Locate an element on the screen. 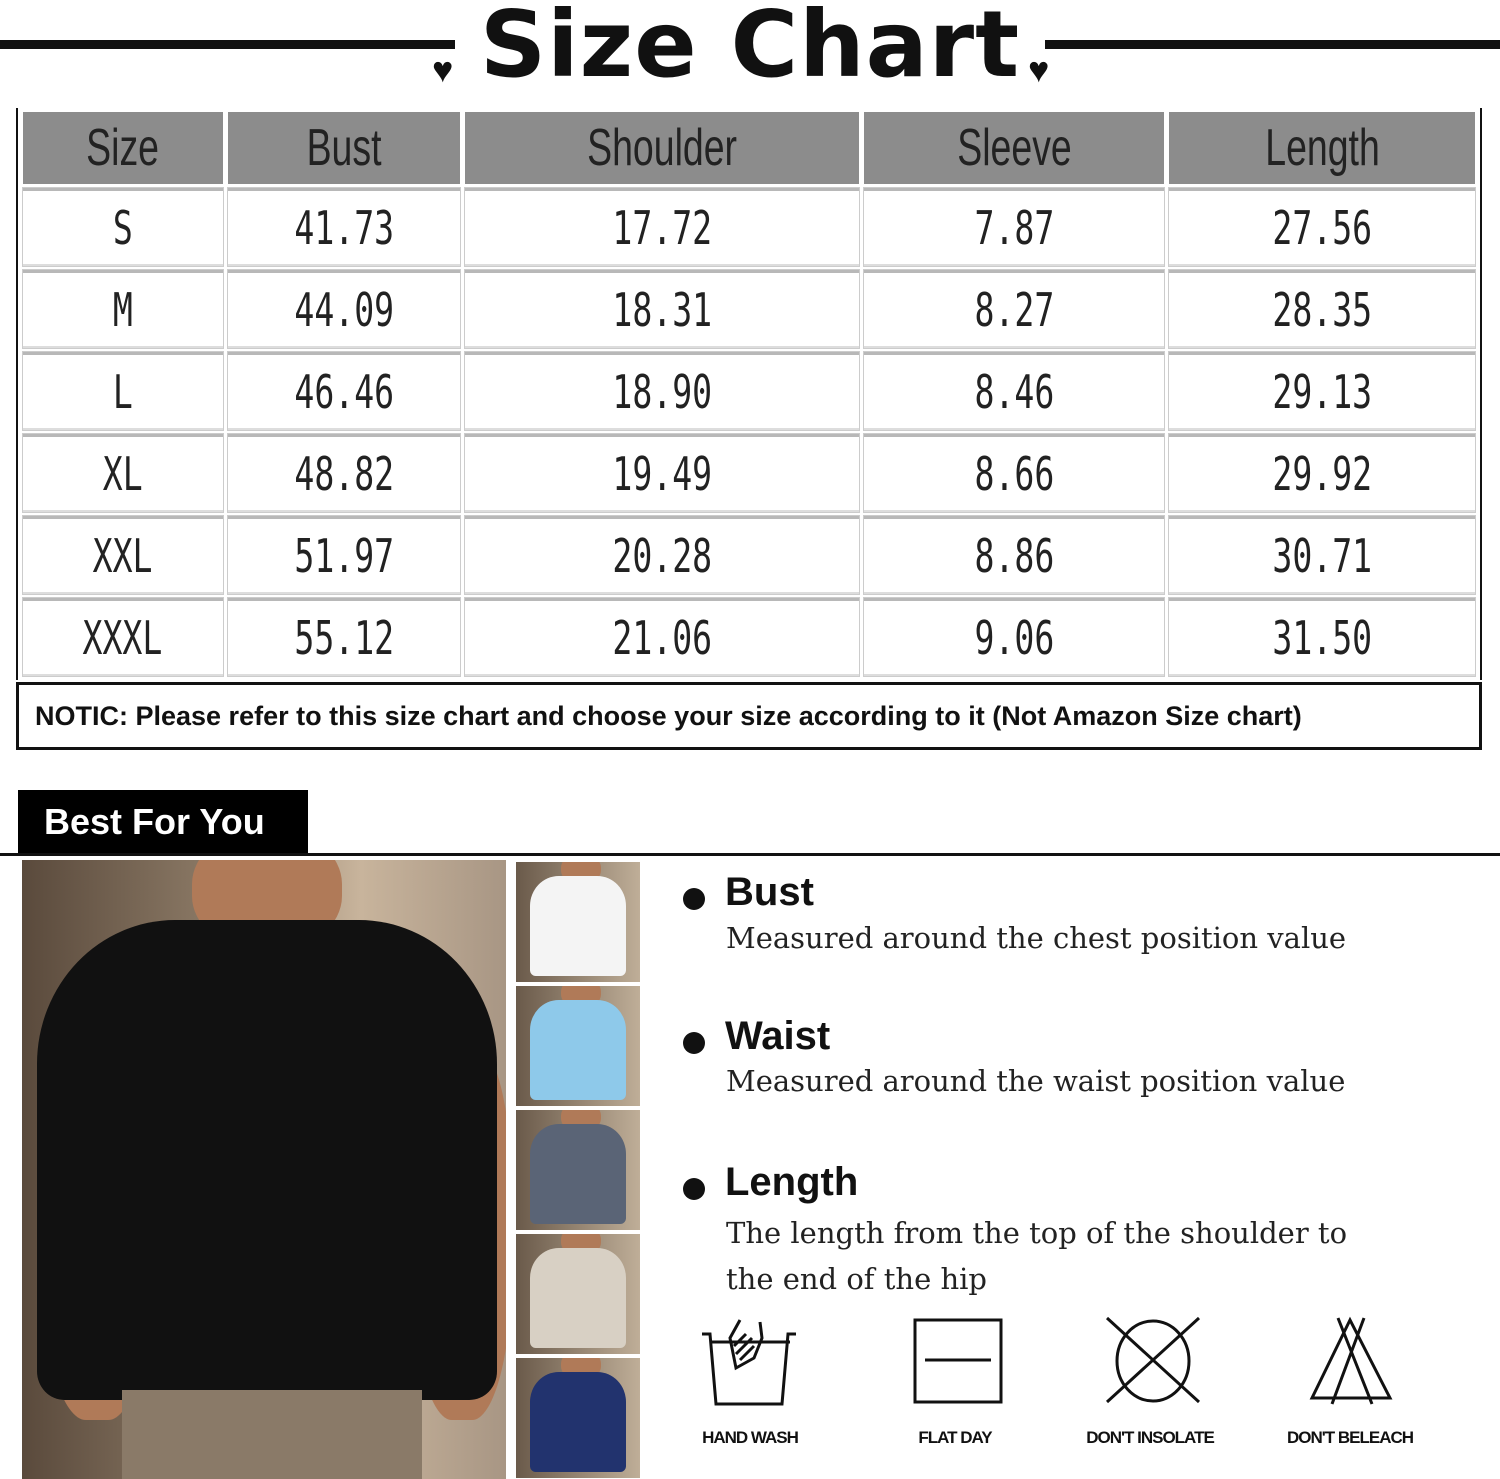 The height and width of the screenshot is (1479, 1500). cell-sleeve: 7.87 is located at coordinates (1014, 227).